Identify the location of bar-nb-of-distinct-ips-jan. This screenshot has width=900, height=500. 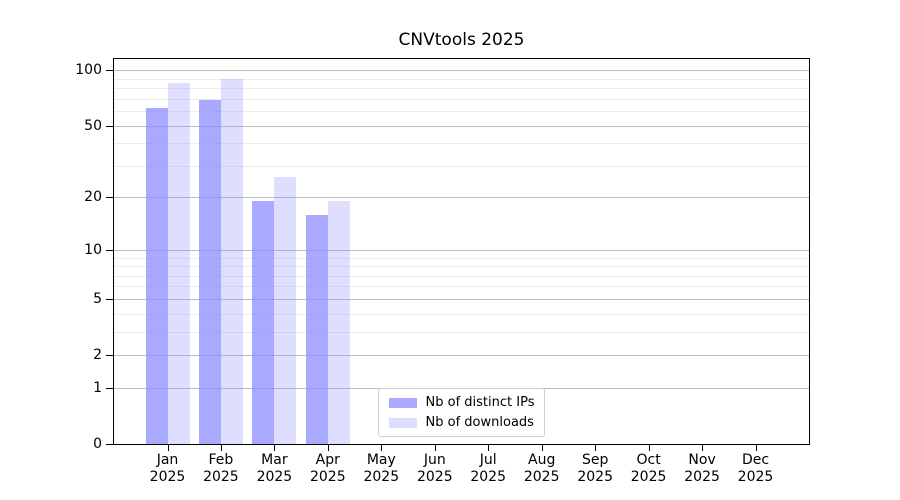
(156, 276).